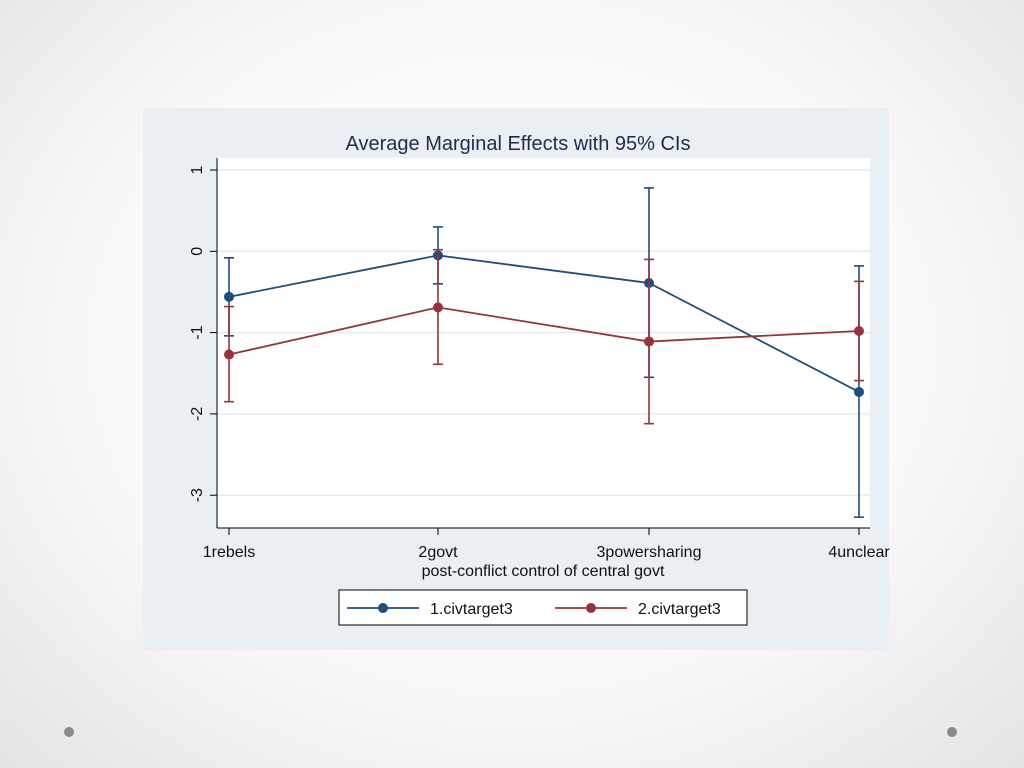 The width and height of the screenshot is (1024, 768). I want to click on y-tick-label: -2, so click(197, 414).